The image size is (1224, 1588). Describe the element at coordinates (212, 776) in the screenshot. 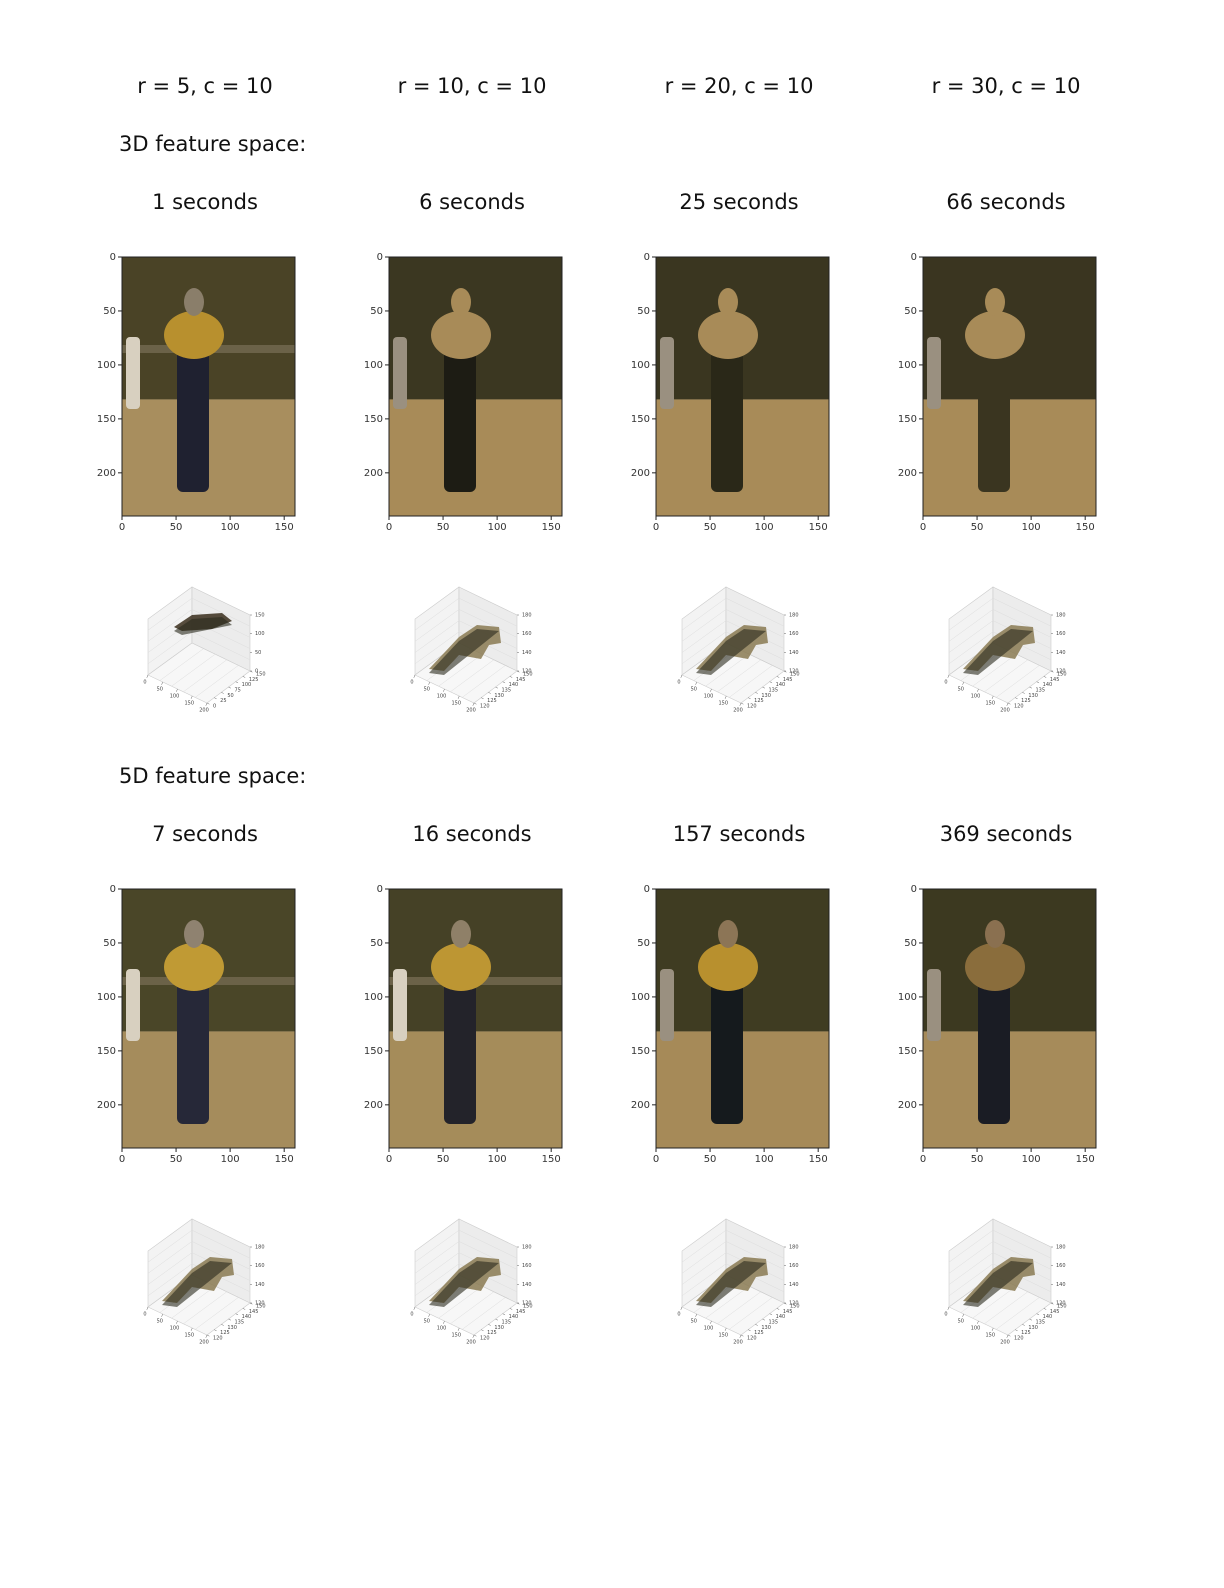

I see `section-label: 5D feature space:` at that location.